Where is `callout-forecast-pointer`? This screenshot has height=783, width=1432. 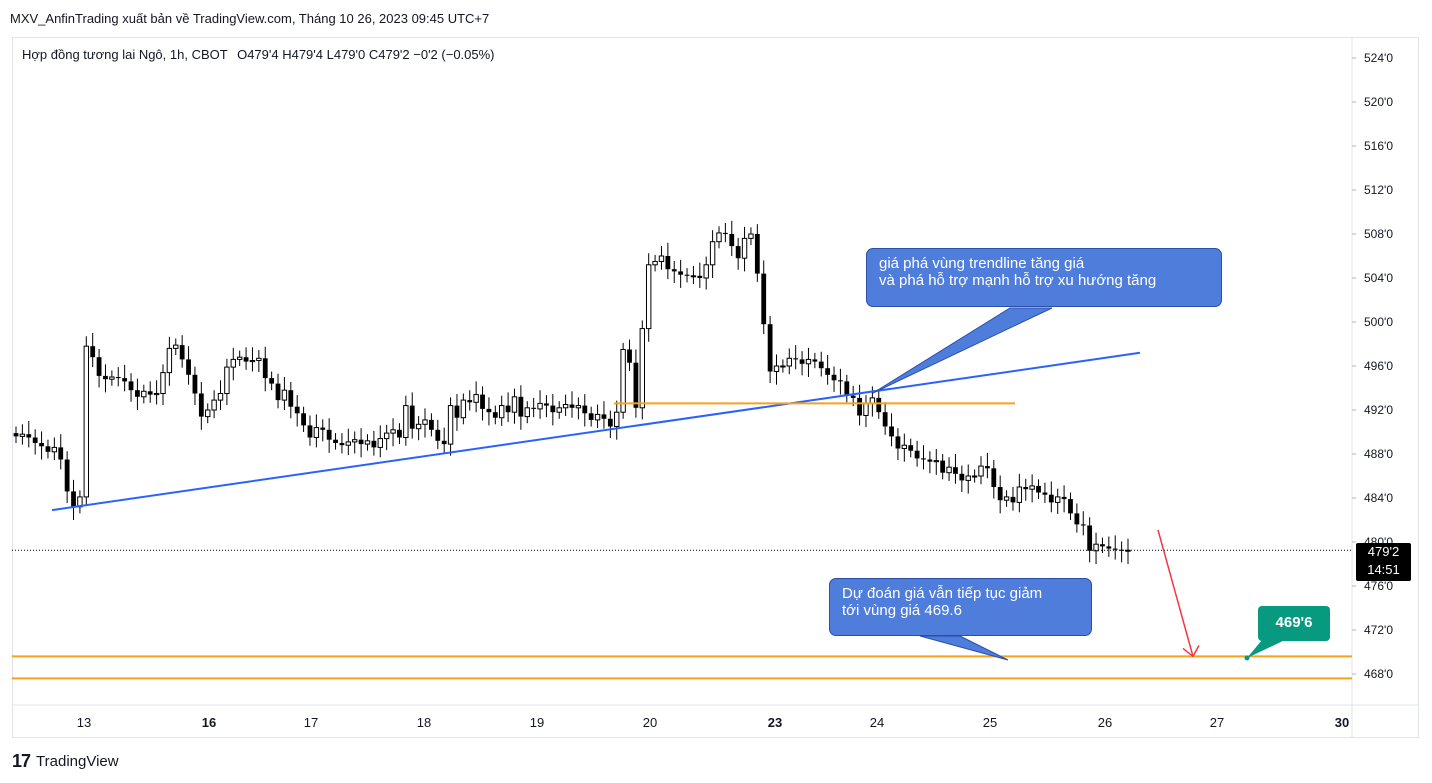
callout-forecast-pointer is located at coordinates (964, 648).